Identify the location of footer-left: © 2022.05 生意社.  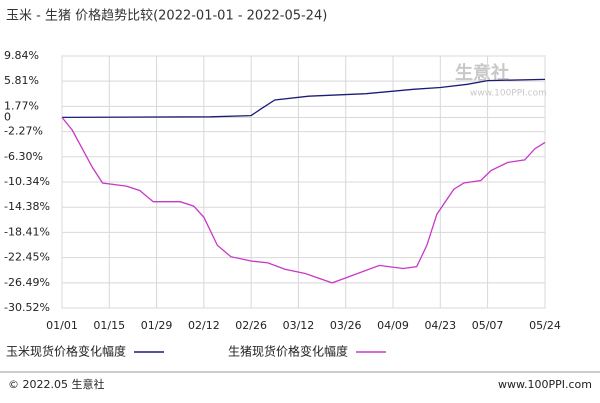
(56, 384).